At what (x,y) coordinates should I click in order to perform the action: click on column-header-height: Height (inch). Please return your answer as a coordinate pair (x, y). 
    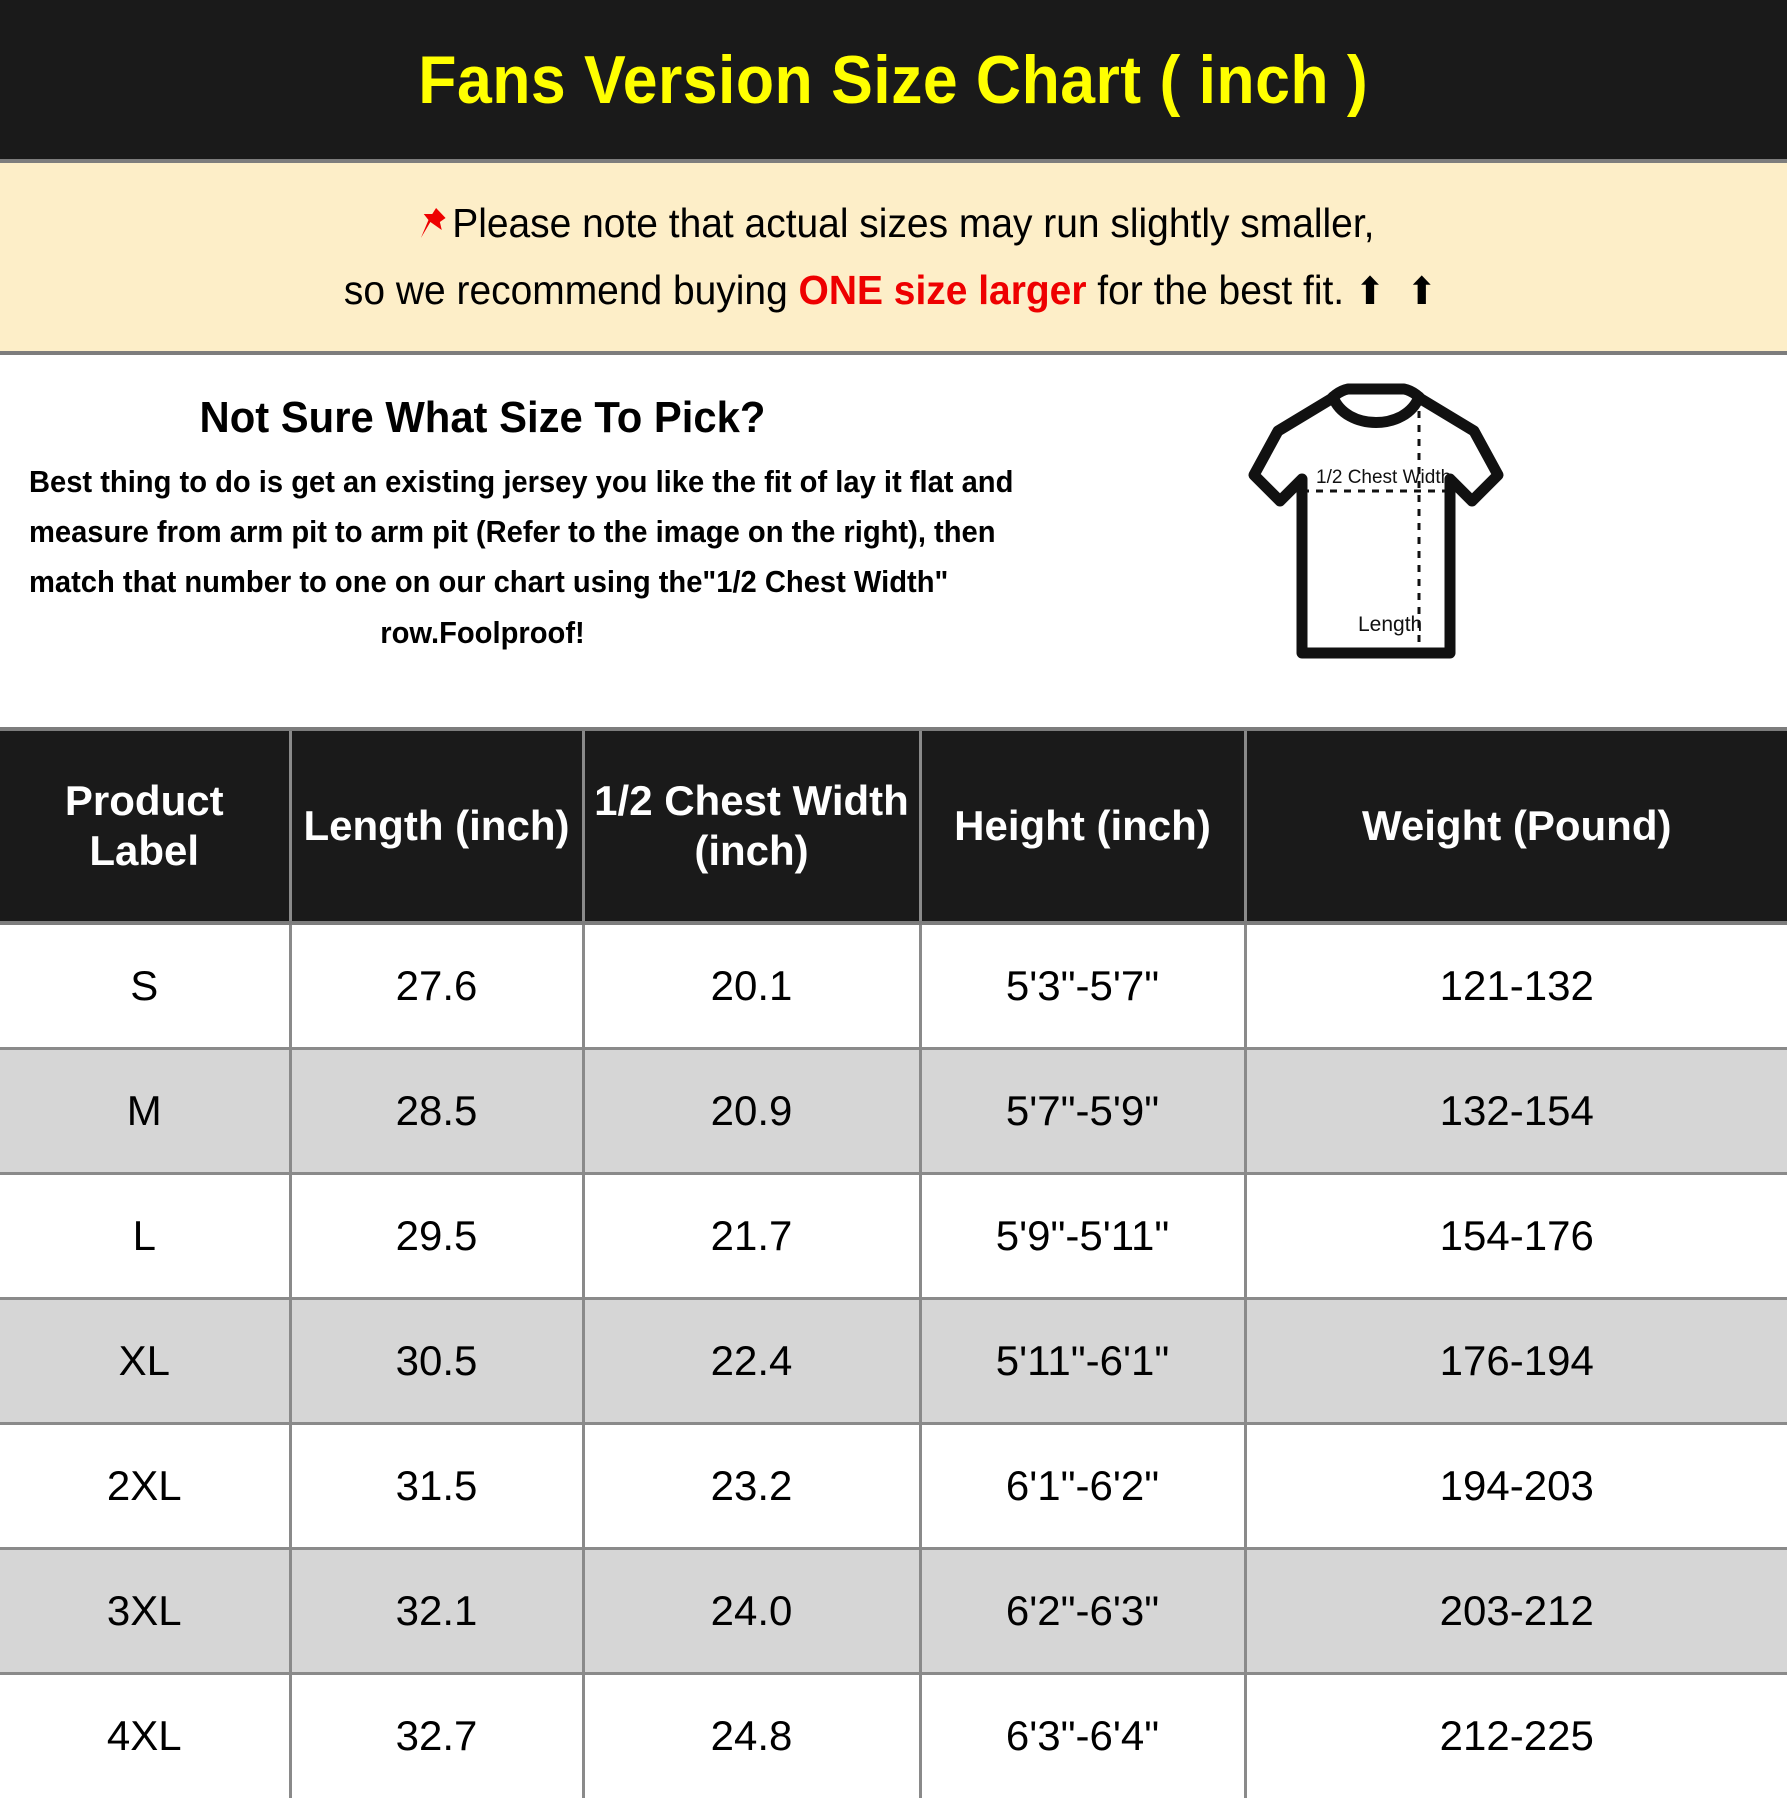
    Looking at the image, I should click on (1083, 828).